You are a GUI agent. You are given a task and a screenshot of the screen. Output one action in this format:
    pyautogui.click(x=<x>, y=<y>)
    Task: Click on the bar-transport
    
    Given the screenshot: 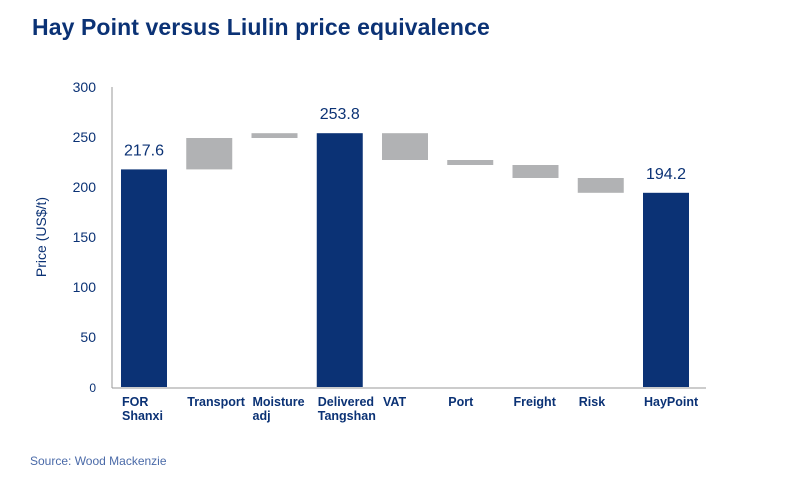 What is the action you would take?
    pyautogui.click(x=209, y=154)
    